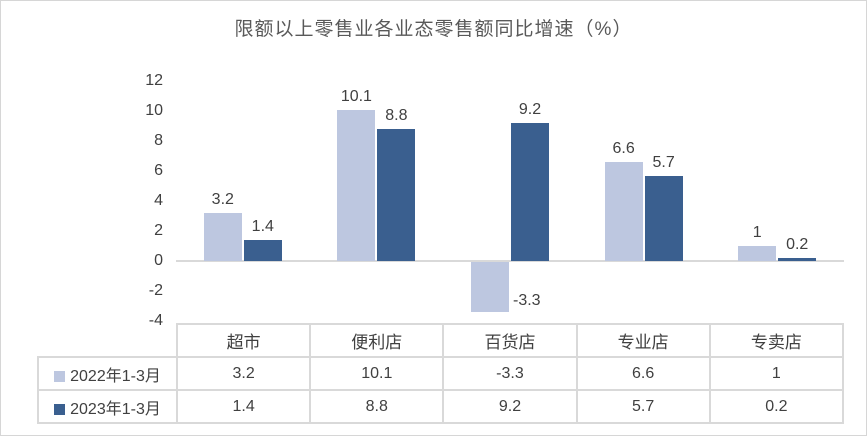 This screenshot has width=867, height=436. What do you see at coordinates (776, 373) in the screenshot?
I see `table-value-cell: 1` at bounding box center [776, 373].